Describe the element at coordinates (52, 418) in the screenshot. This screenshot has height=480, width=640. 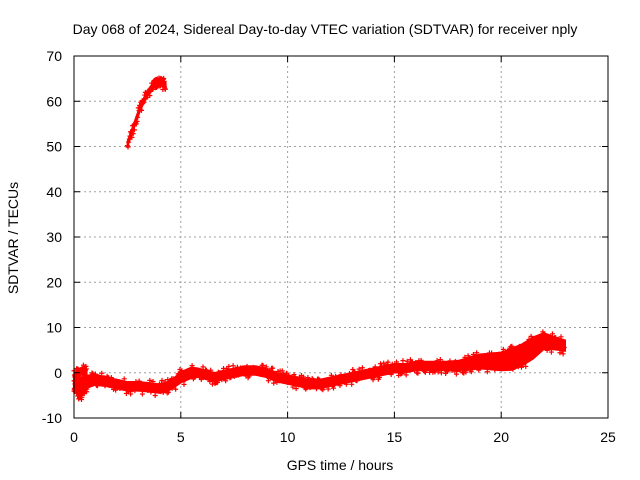
I see `y-tick-label: -10` at that location.